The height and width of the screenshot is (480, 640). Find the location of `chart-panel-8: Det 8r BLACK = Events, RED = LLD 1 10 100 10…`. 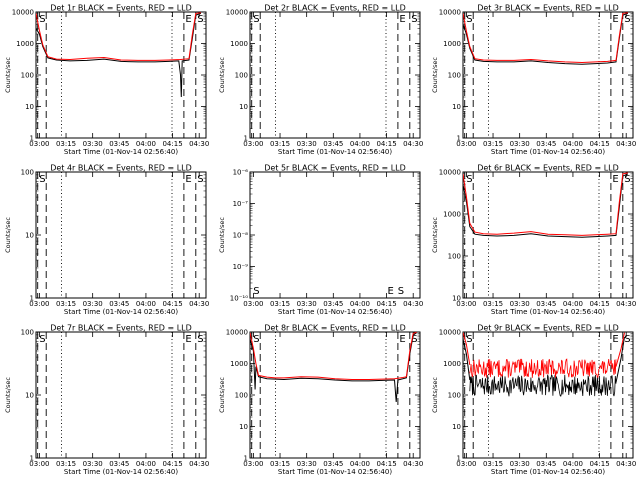

chart-panel-8: Det 8r BLACK = Events, RED = LLD 1 10 100 10… is located at coordinates (320, 400).